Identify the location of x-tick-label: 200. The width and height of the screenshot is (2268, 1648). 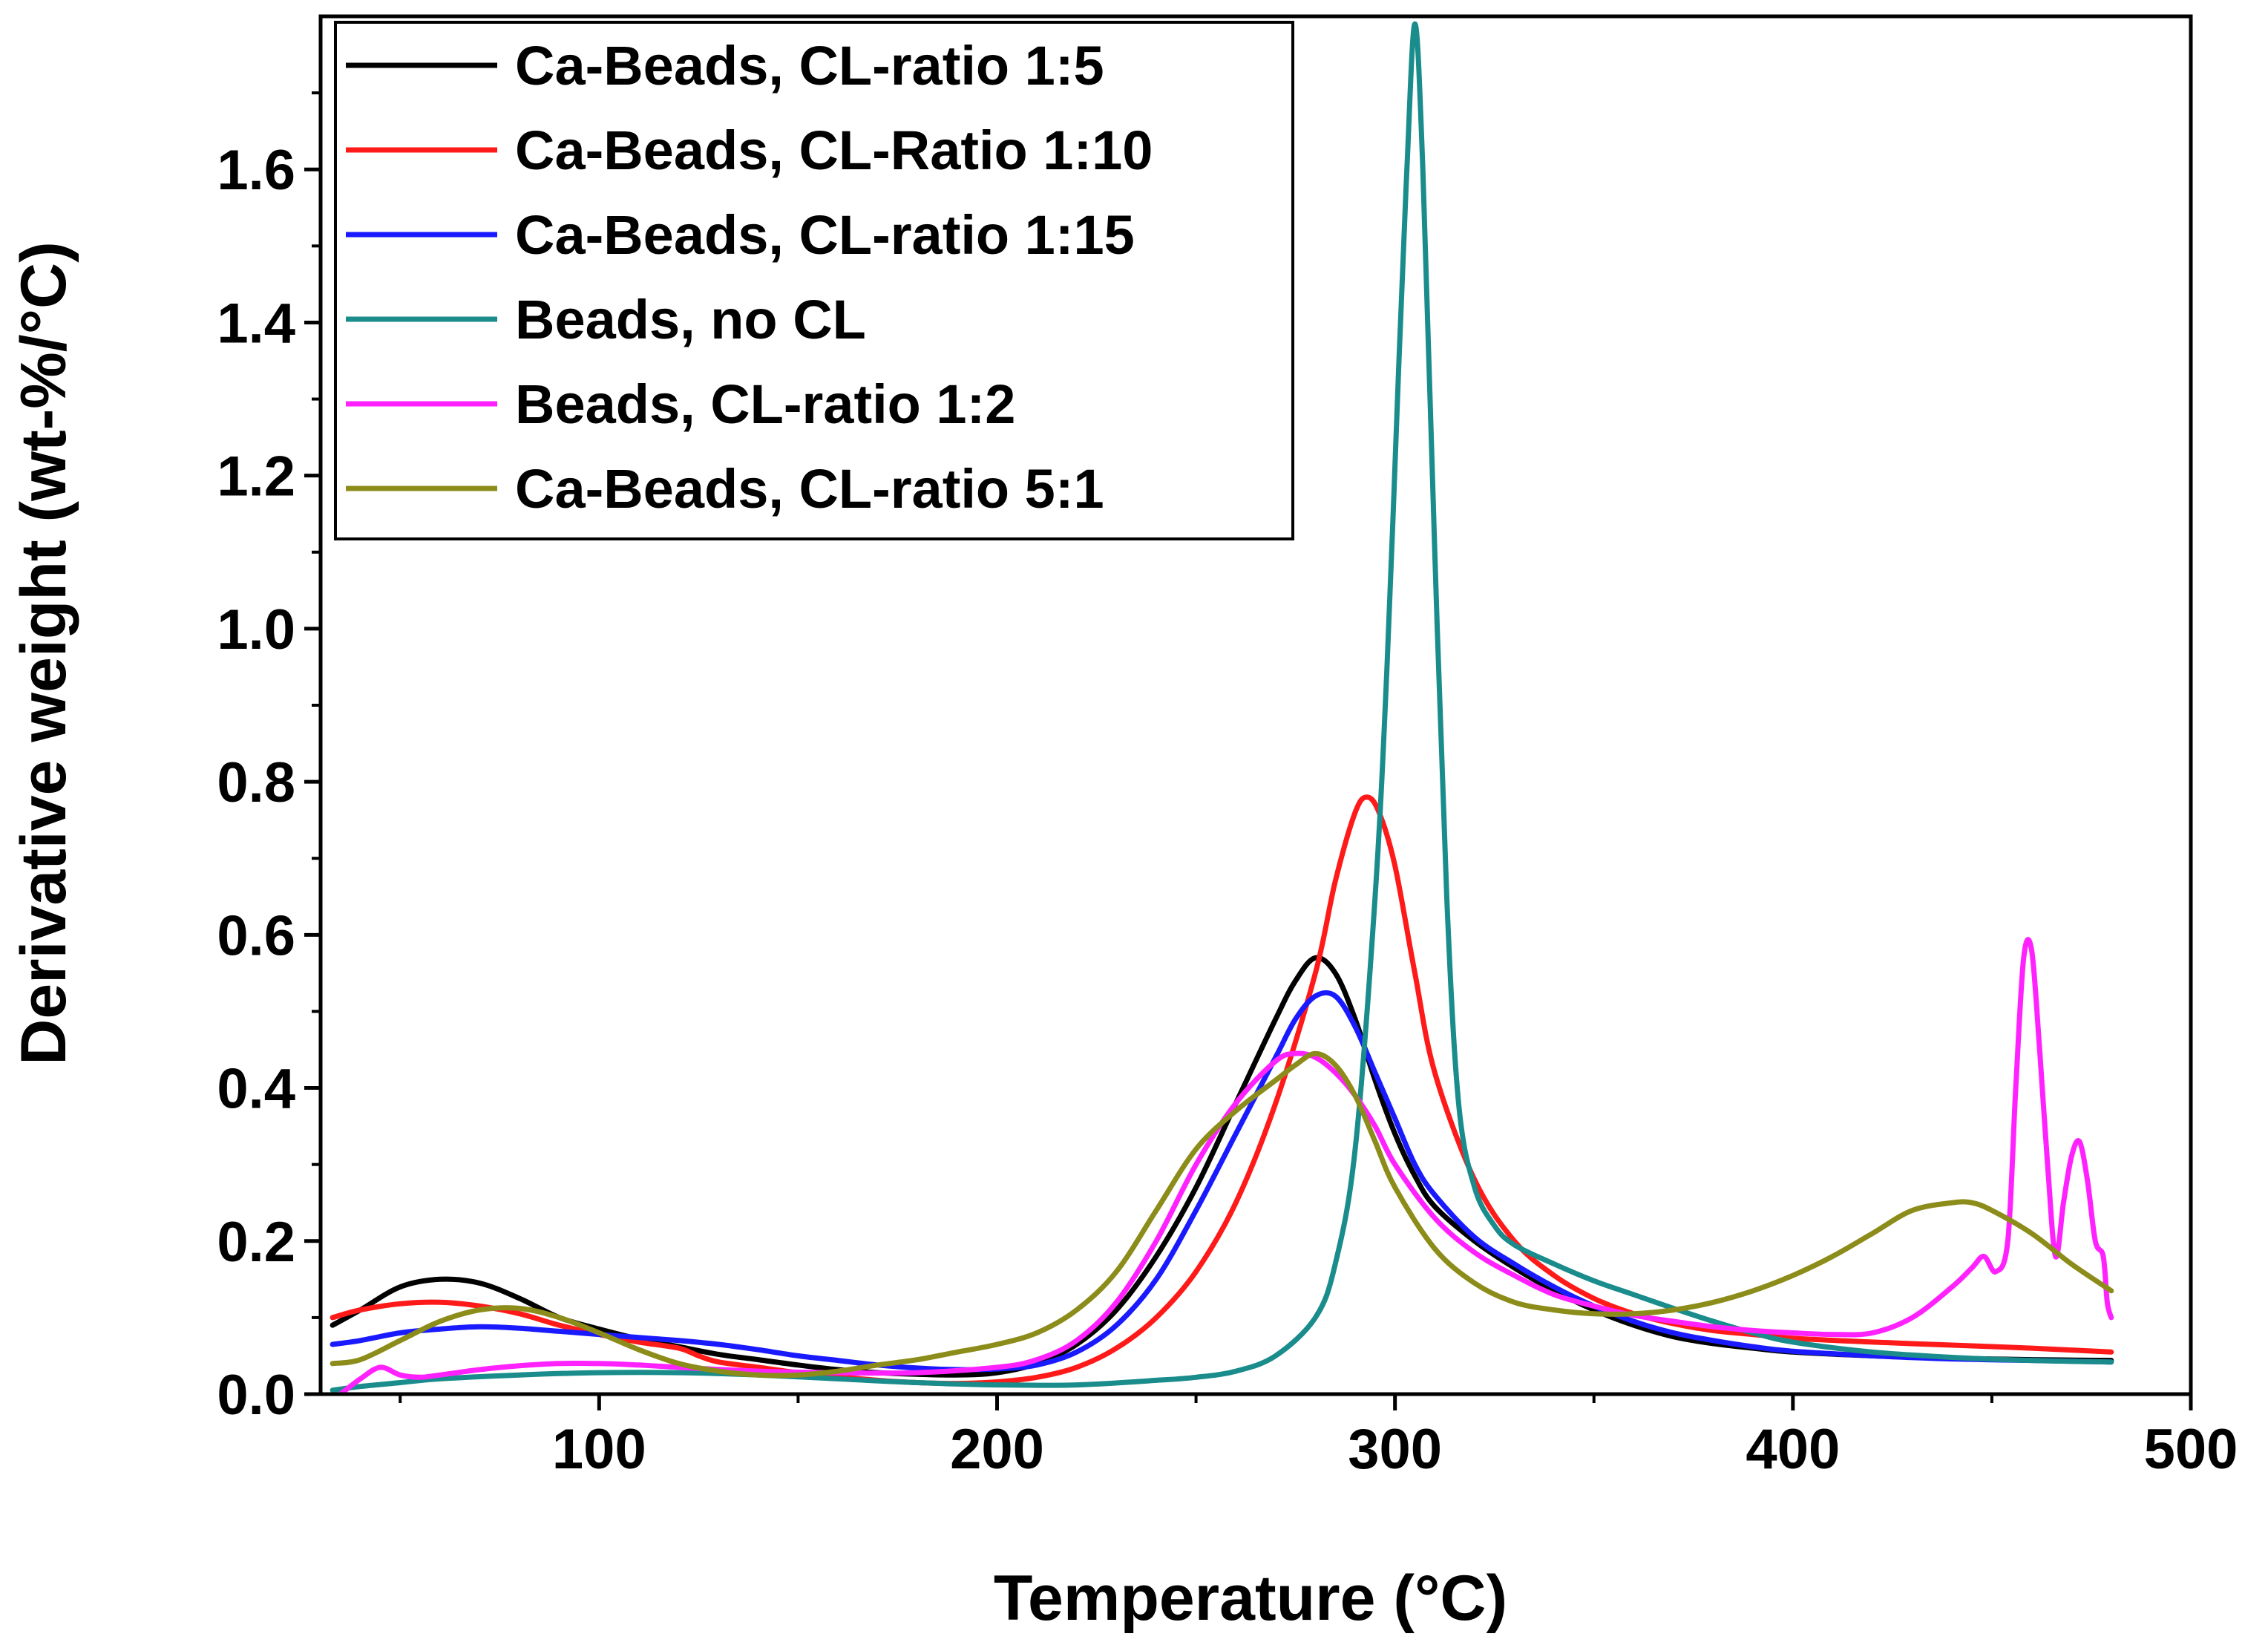
(997, 1449).